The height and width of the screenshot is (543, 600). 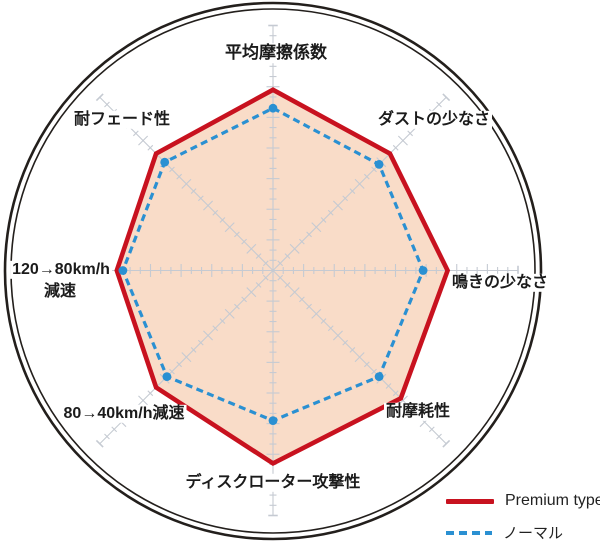 What do you see at coordinates (533, 533) in the screenshot?
I see `legend-label-normal: ノーマル` at bounding box center [533, 533].